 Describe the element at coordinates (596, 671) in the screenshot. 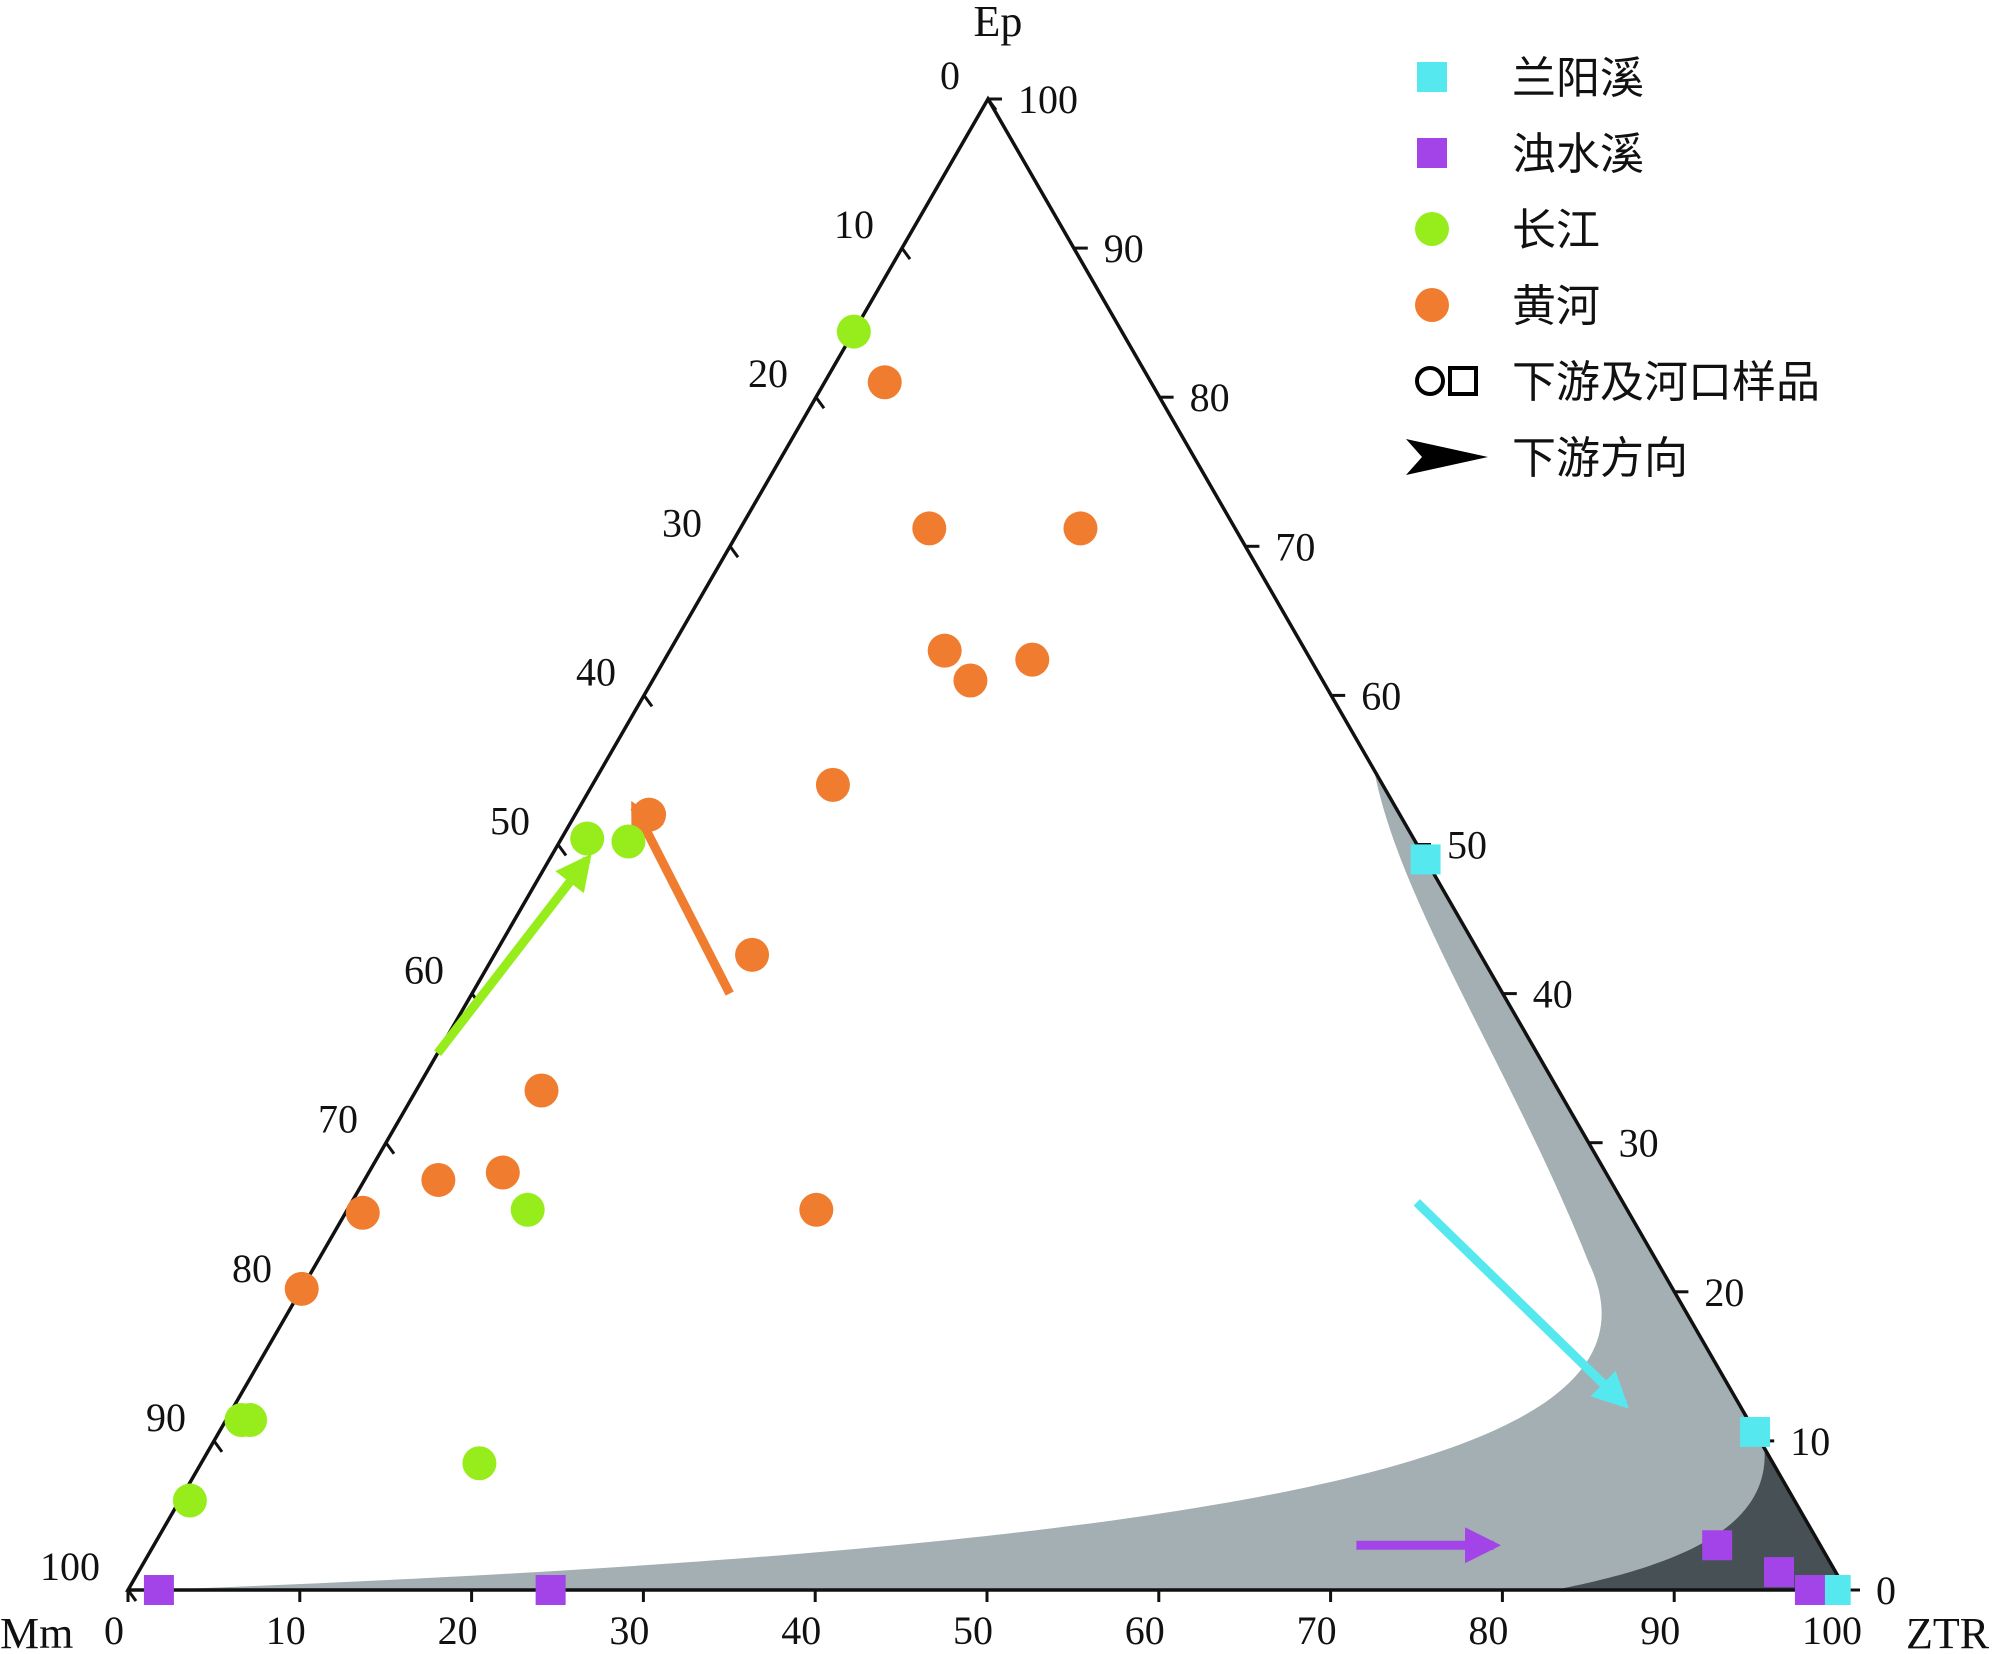

I see `tick-label-left: 40` at that location.